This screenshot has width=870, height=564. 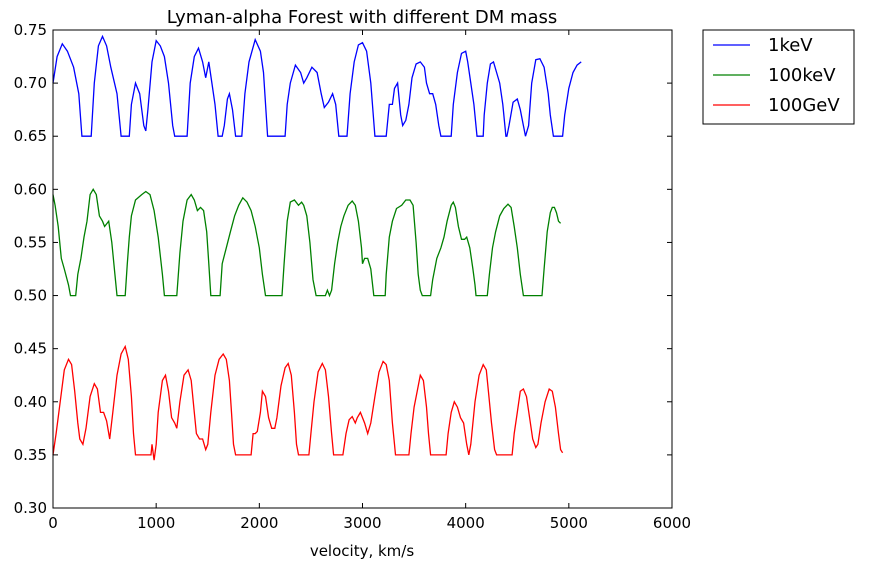 I want to click on legend-label-100kev: 100keV, so click(x=802, y=75).